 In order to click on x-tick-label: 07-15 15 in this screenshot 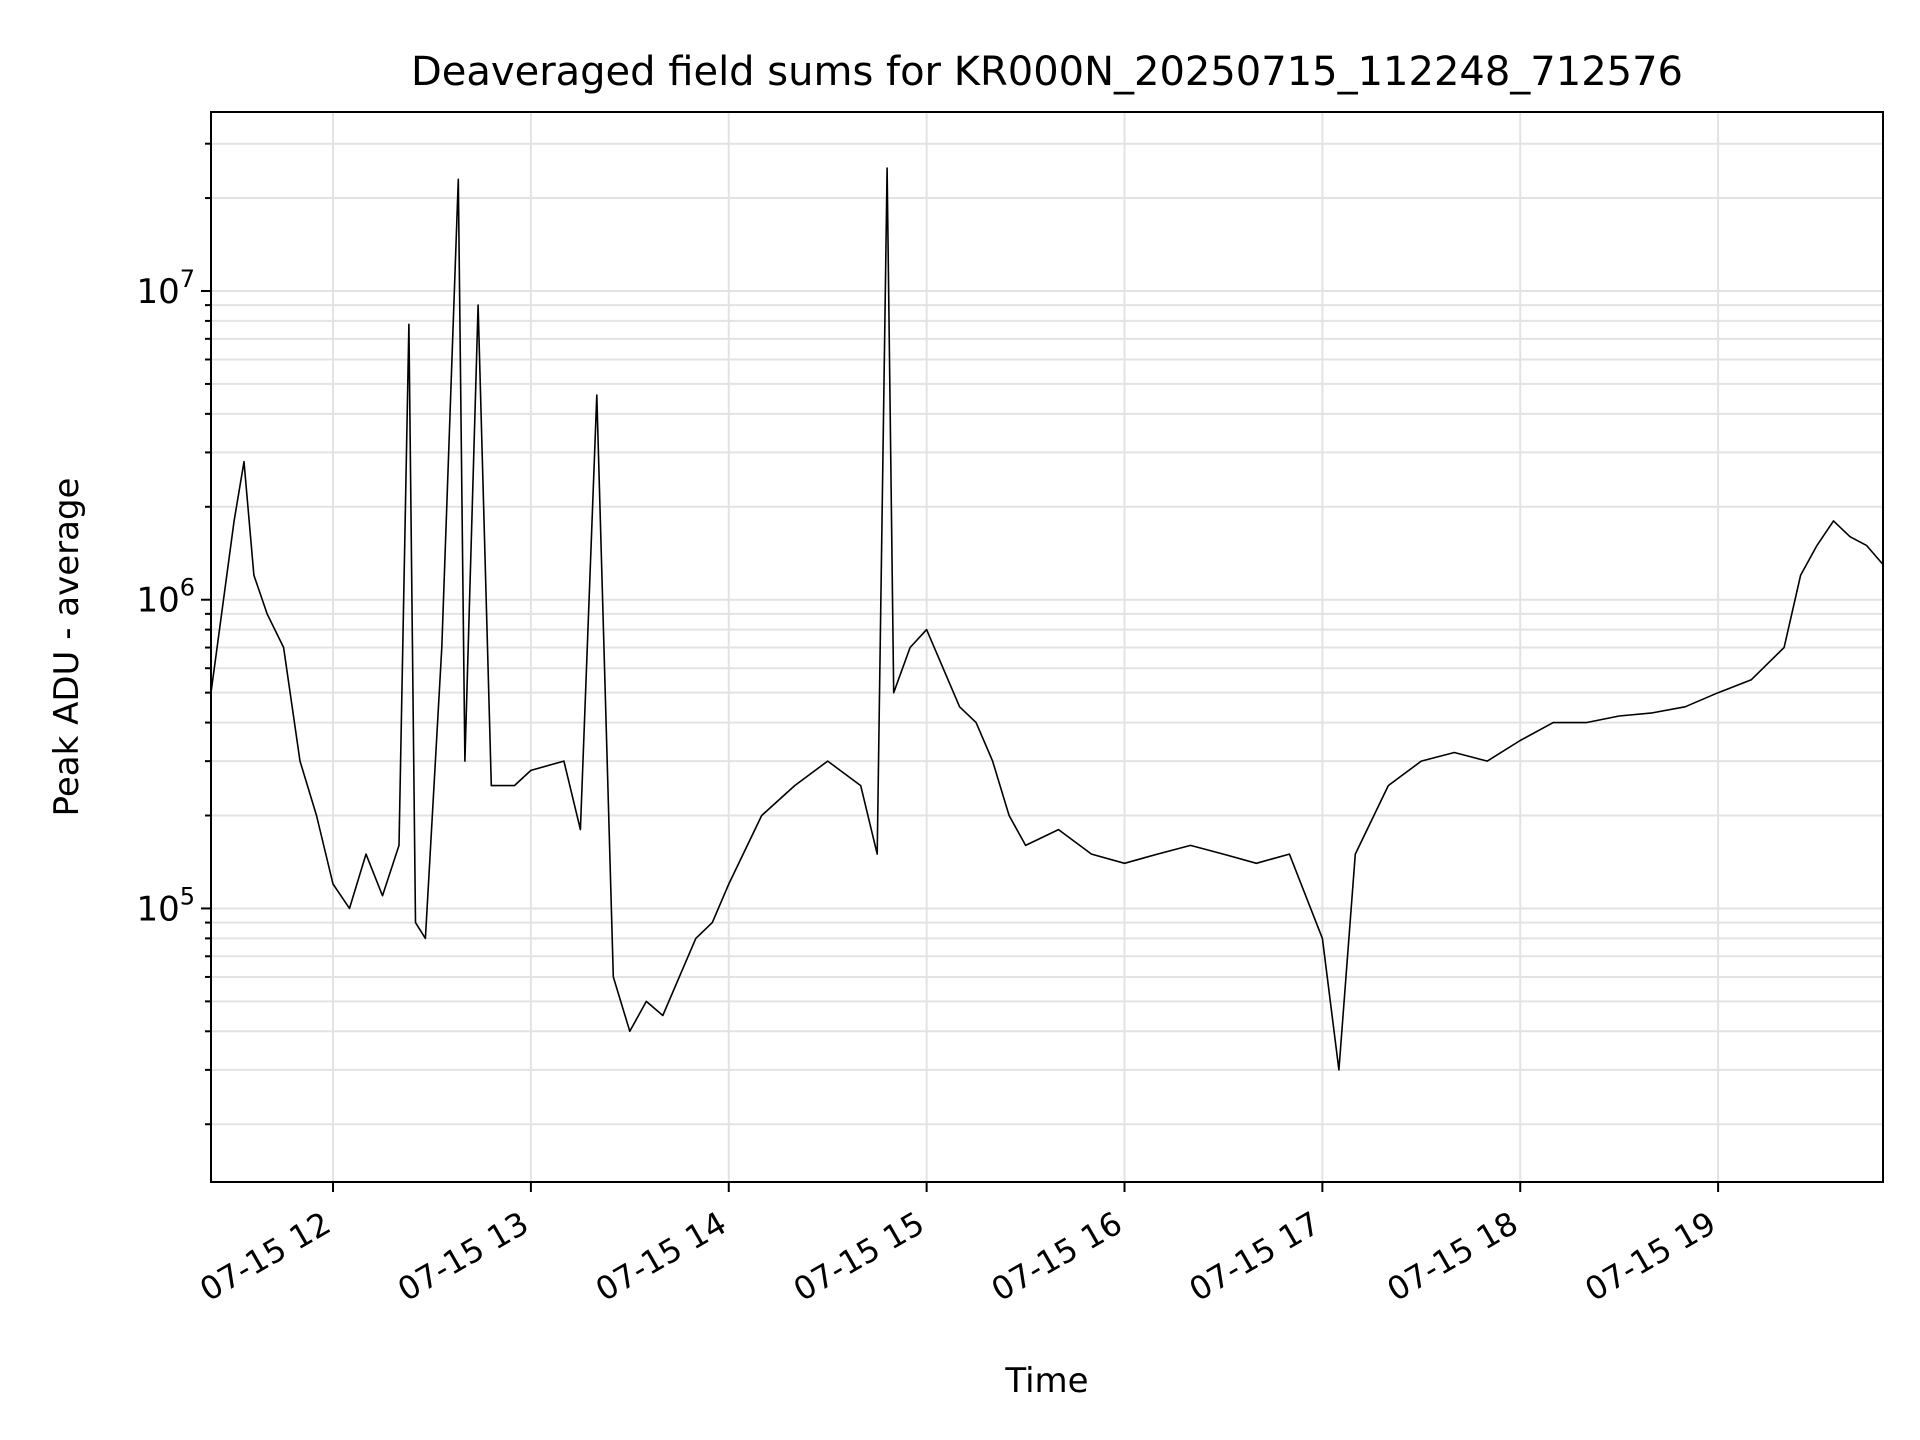, I will do `click(859, 1256)`.